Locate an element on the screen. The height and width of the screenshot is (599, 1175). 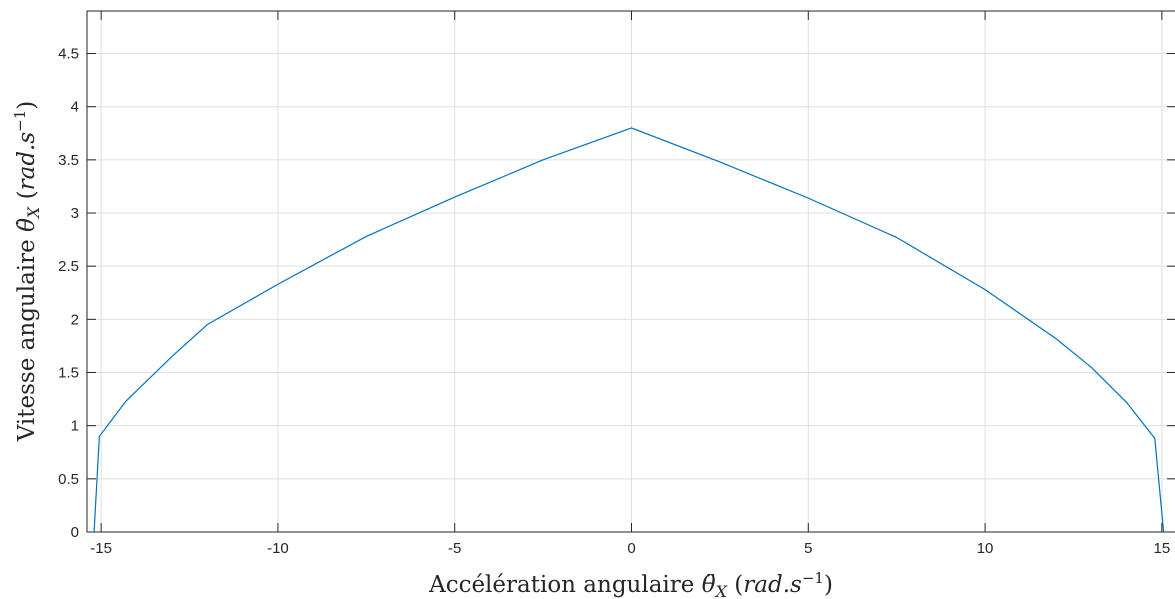
x-axis-title: Accélération angulaire θ̈X (rad.s−1) is located at coordinates (630, 584).